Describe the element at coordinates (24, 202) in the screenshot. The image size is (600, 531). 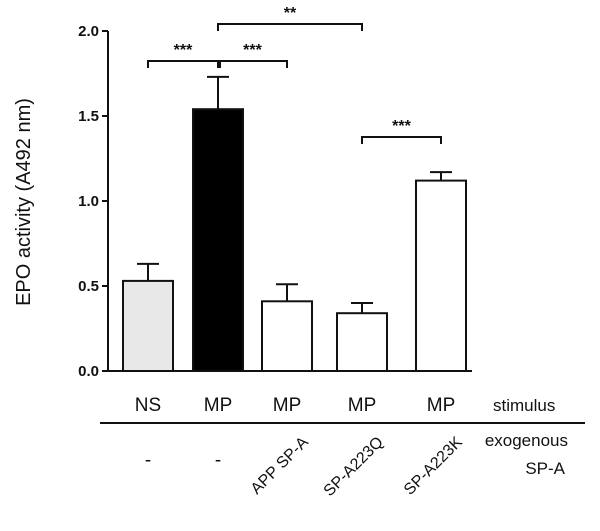
I see `y-axis-label: EPO activity (A492 nm)` at that location.